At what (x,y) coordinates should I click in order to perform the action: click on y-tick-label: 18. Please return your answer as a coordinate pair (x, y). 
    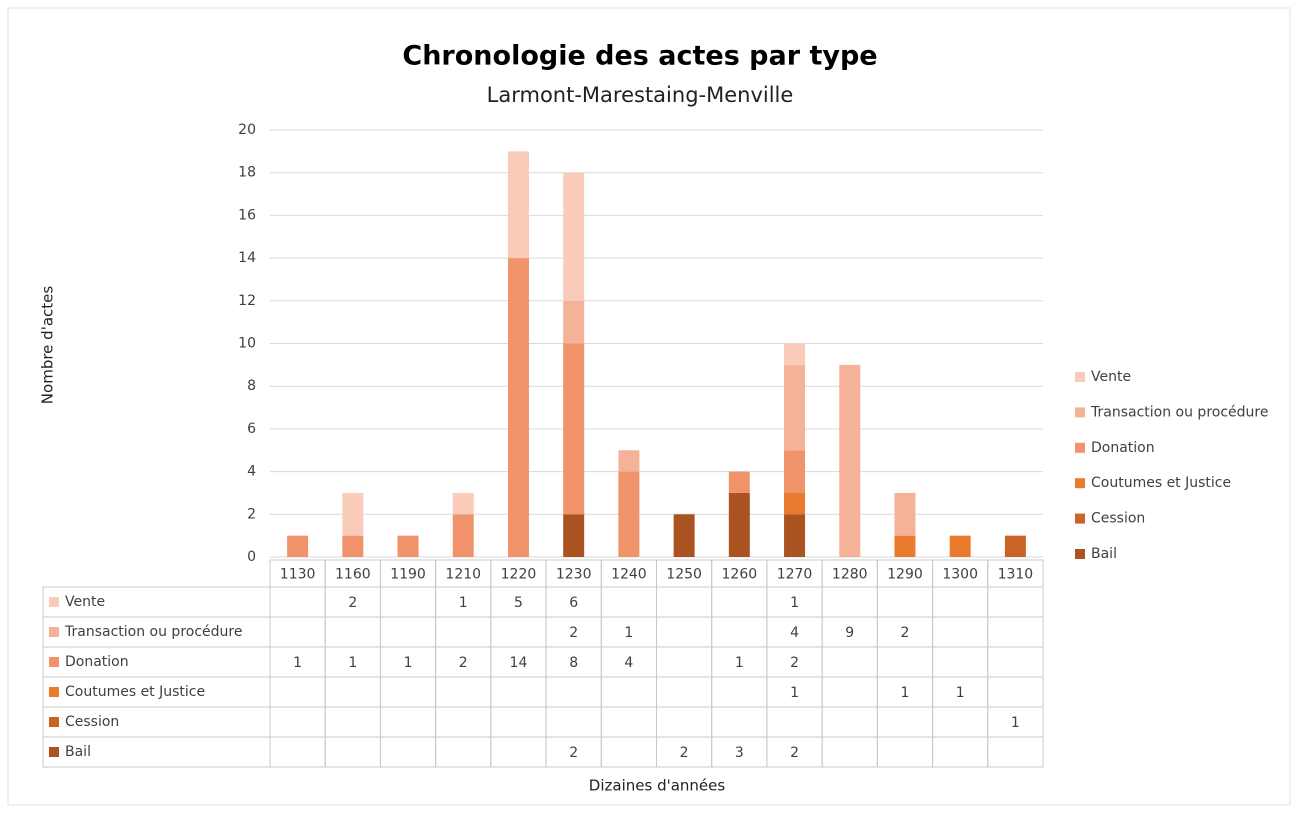
    Looking at the image, I should click on (247, 173).